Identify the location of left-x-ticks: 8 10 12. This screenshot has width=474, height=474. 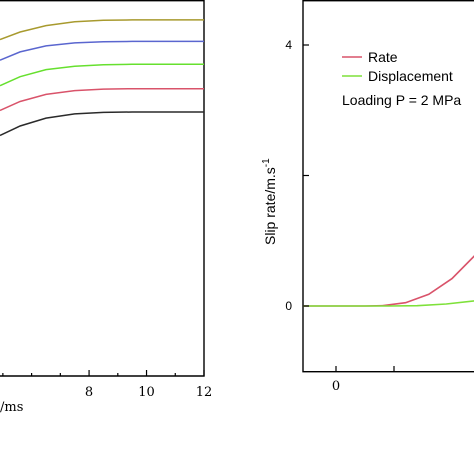
(107, 385).